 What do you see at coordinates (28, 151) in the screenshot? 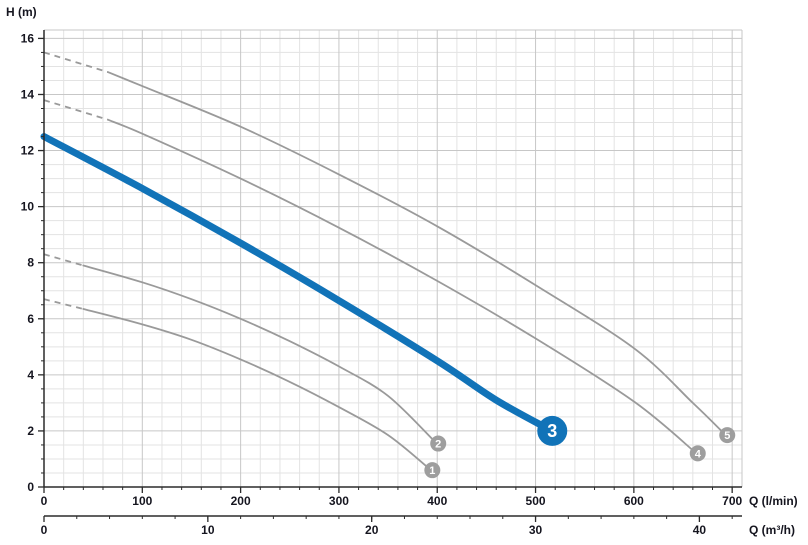
I see `svg-text: 12` at bounding box center [28, 151].